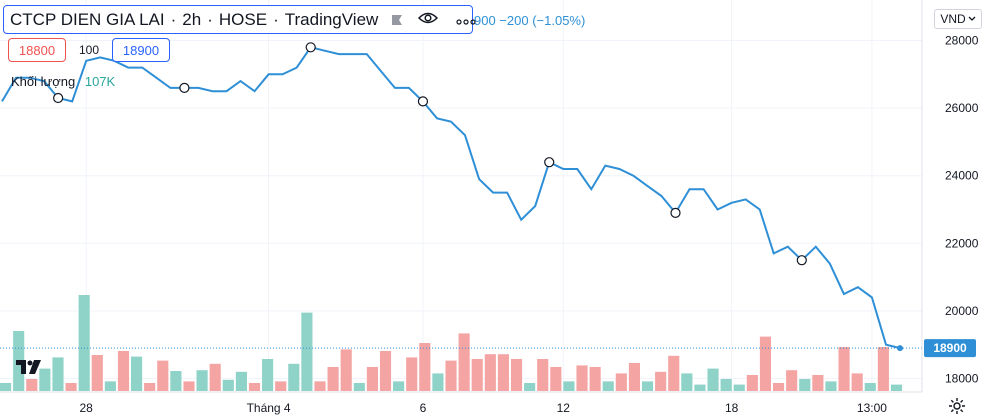 The width and height of the screenshot is (986, 420). What do you see at coordinates (962, 176) in the screenshot?
I see `price-tick-label: 24000` at bounding box center [962, 176].